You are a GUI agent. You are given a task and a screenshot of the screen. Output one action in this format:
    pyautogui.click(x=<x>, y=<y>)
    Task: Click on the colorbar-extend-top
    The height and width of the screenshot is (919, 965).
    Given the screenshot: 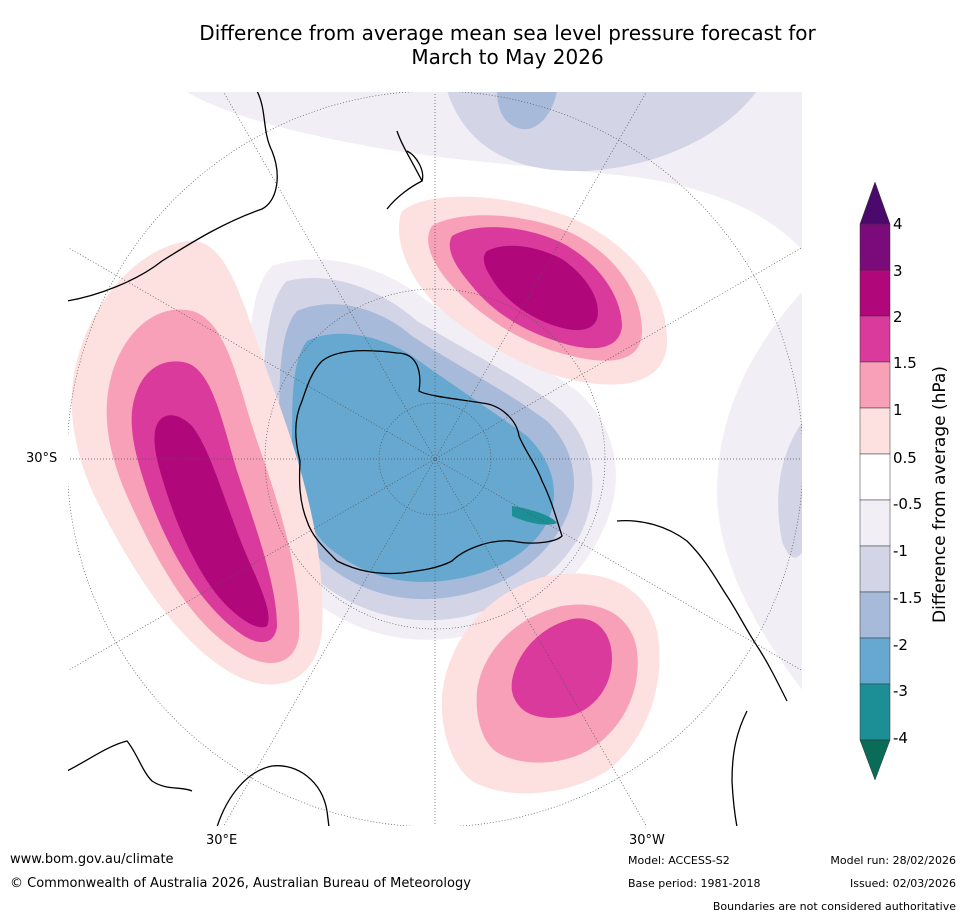 What is the action you would take?
    pyautogui.click(x=875, y=203)
    